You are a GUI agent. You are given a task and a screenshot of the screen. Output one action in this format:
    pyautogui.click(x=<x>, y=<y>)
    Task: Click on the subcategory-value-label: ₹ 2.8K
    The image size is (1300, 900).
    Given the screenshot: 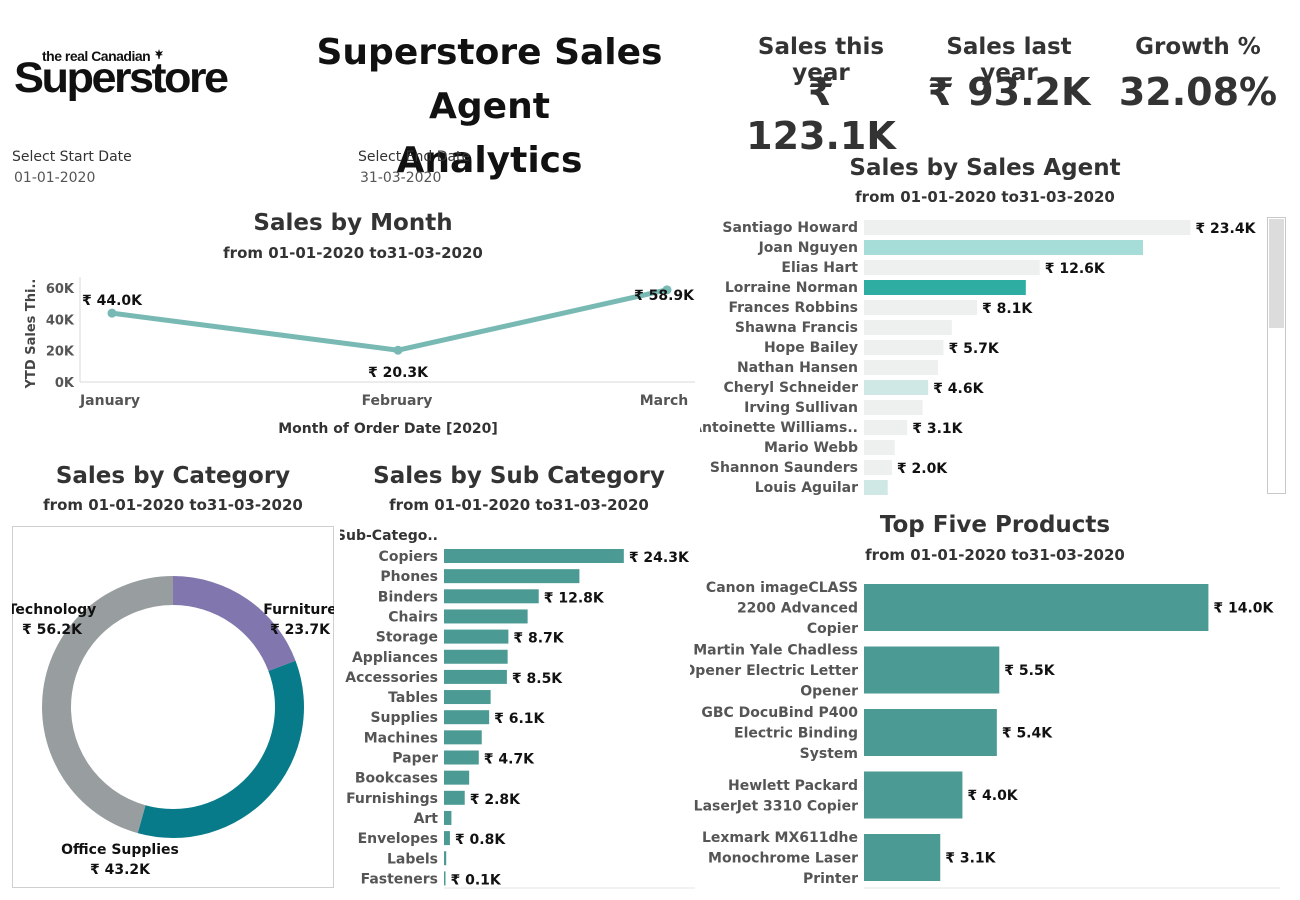 What is the action you would take?
    pyautogui.click(x=495, y=800)
    